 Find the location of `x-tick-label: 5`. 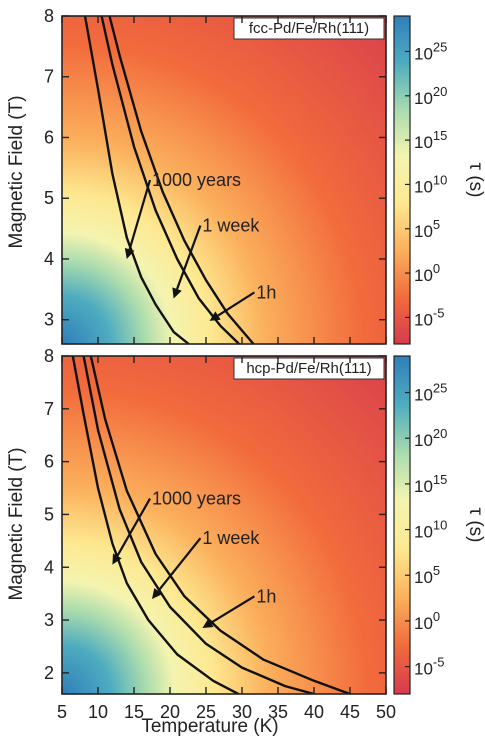

x-tick-label: 5 is located at coordinates (62, 712).